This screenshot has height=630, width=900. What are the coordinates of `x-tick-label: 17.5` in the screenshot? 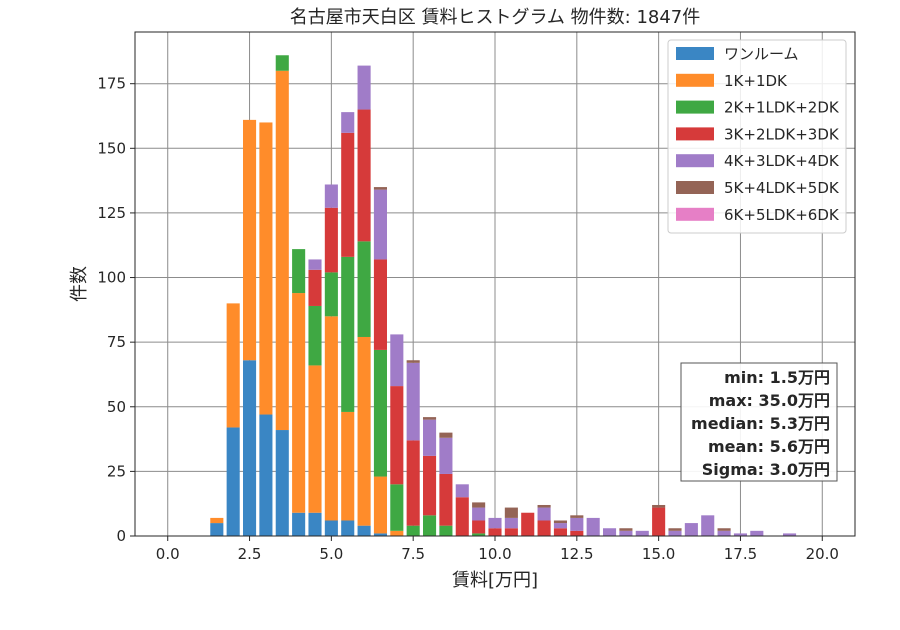 It's located at (740, 554).